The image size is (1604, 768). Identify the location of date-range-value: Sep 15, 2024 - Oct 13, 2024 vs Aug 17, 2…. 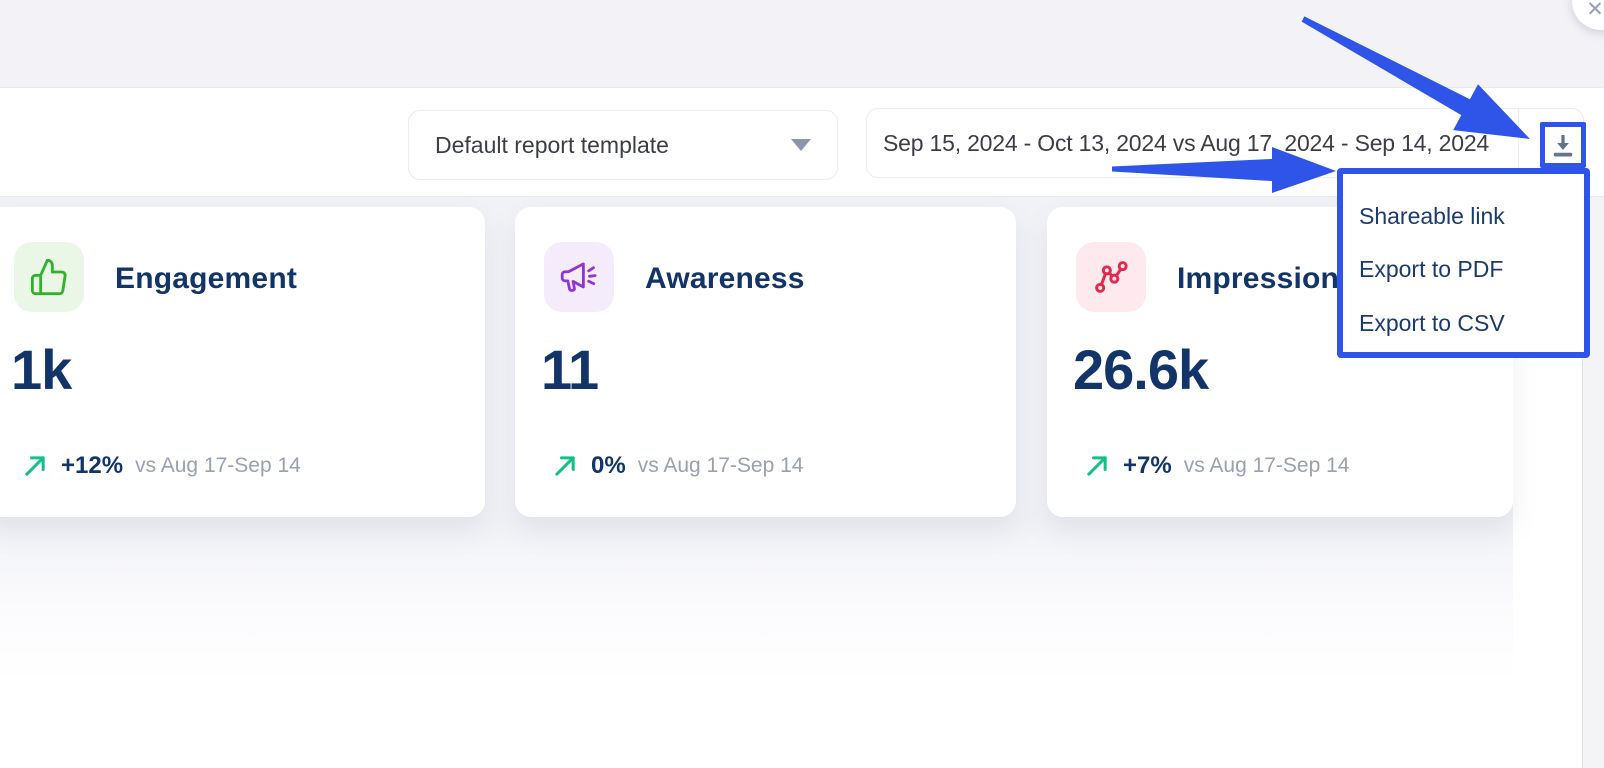
(1186, 142).